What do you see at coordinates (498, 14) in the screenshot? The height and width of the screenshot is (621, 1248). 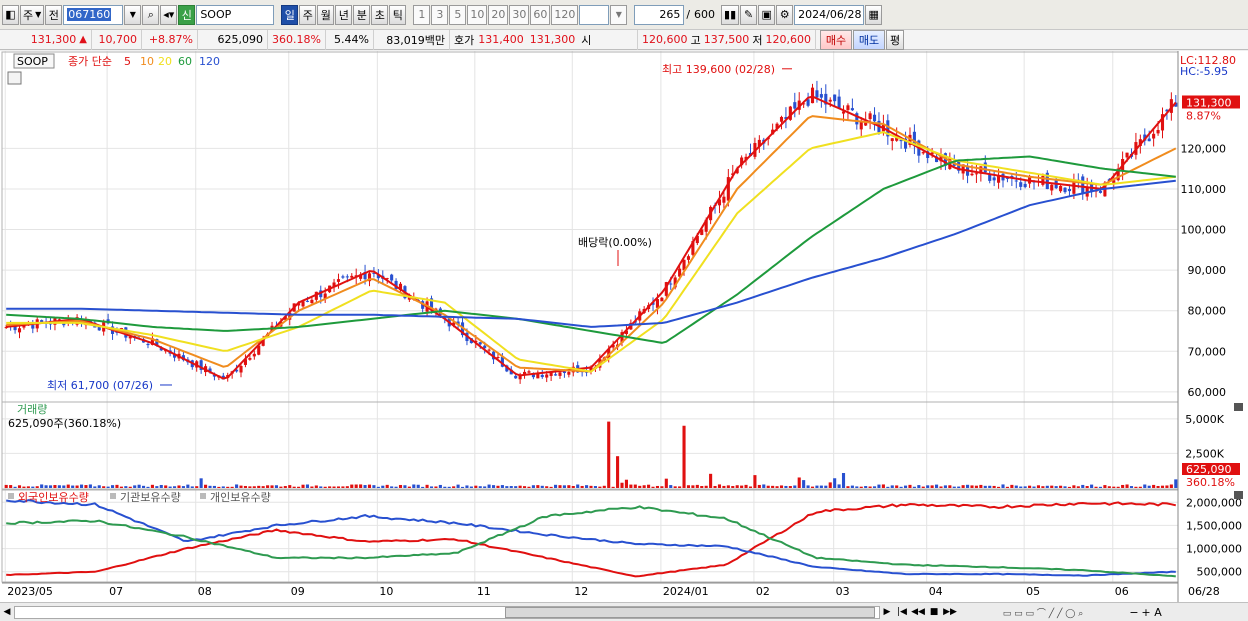 I see `interval-button-20: 20` at bounding box center [498, 14].